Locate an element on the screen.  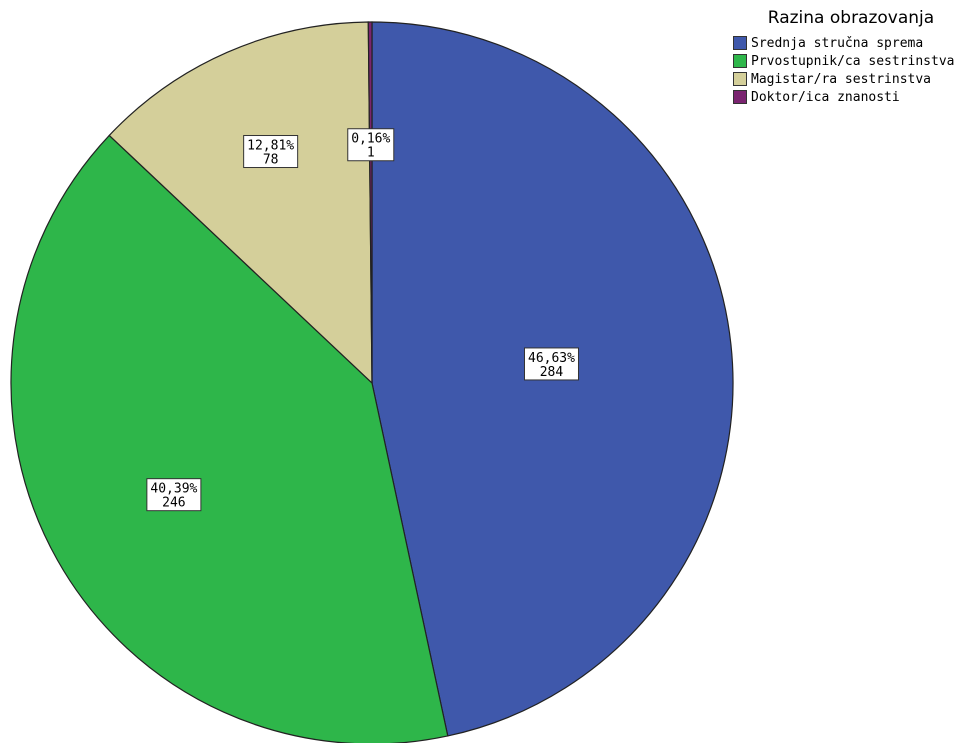
slice-count-label: 1 is located at coordinates (371, 153).